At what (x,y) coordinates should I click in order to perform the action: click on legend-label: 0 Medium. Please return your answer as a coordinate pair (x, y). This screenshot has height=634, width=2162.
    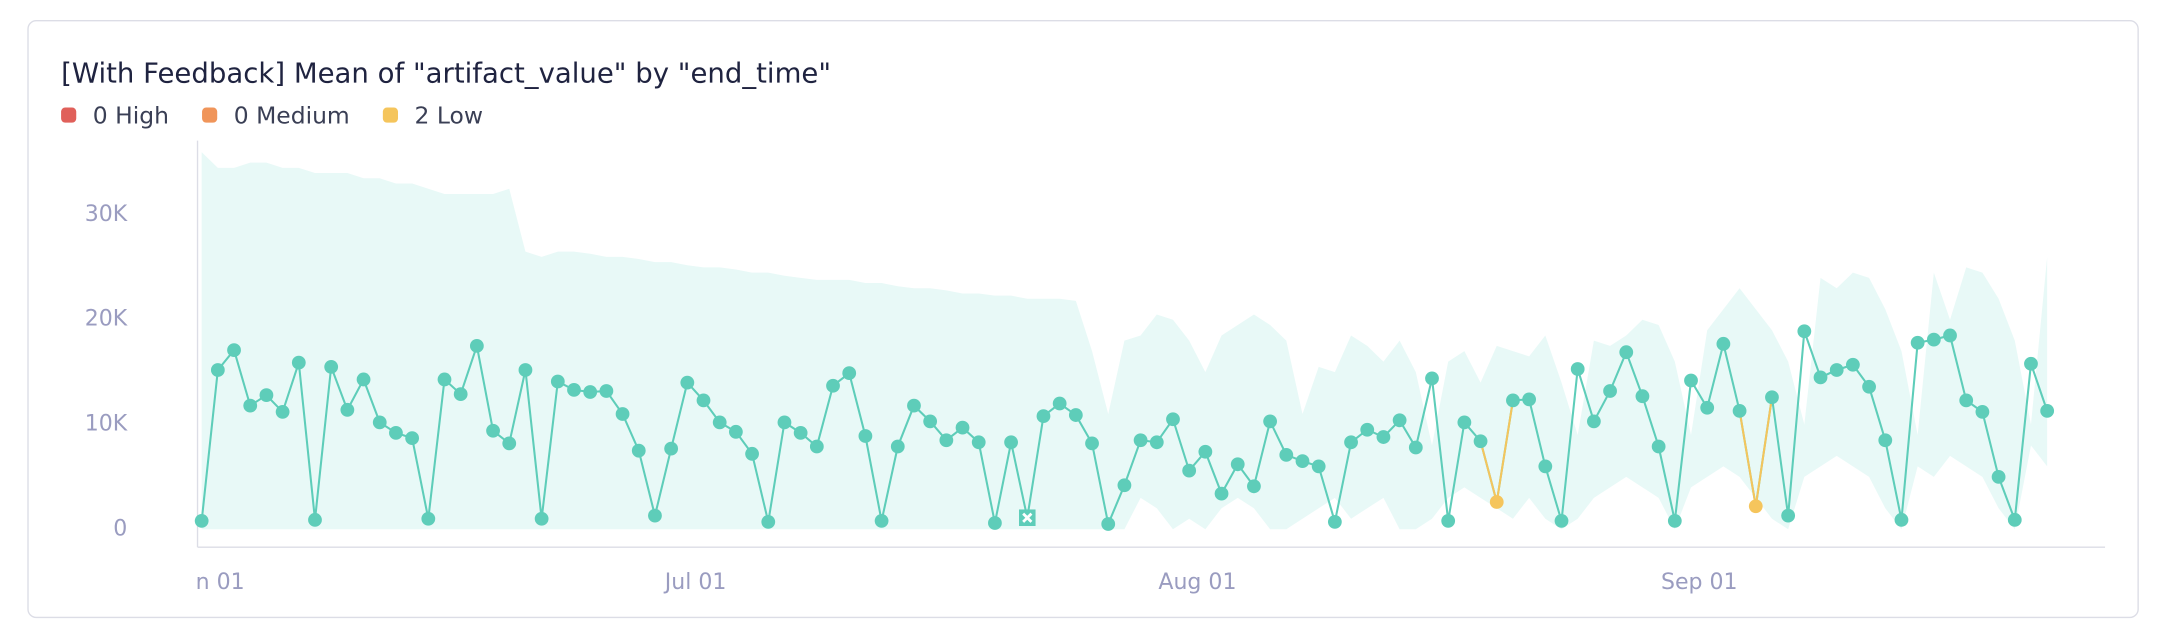
    Looking at the image, I should click on (292, 116).